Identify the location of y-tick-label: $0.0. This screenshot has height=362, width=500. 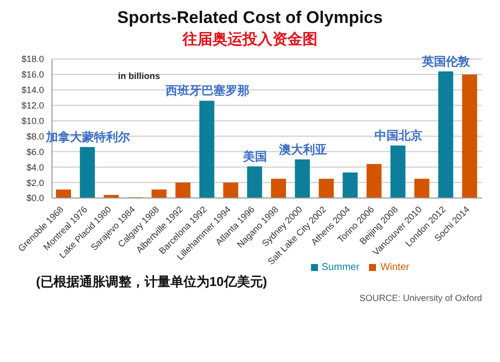
(35, 198).